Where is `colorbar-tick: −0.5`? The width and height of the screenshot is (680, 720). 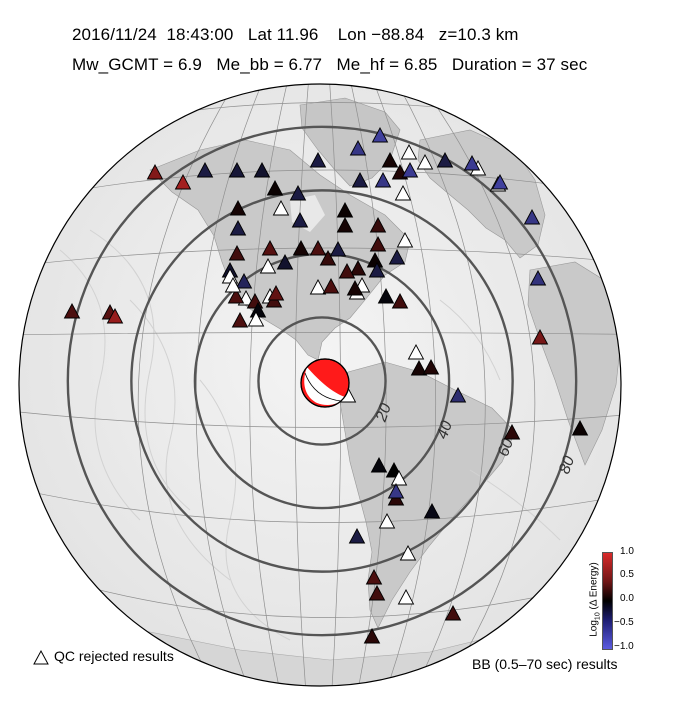 colorbar-tick: −0.5 is located at coordinates (624, 622).